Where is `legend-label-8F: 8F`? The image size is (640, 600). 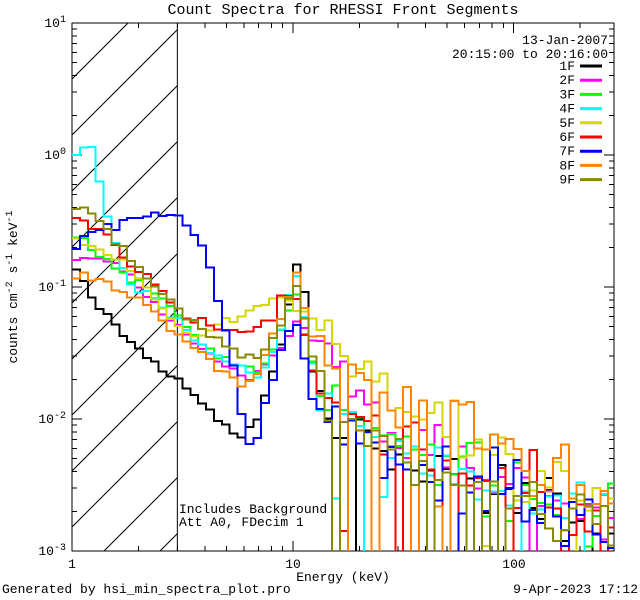 legend-label-8F: 8F is located at coordinates (567, 165).